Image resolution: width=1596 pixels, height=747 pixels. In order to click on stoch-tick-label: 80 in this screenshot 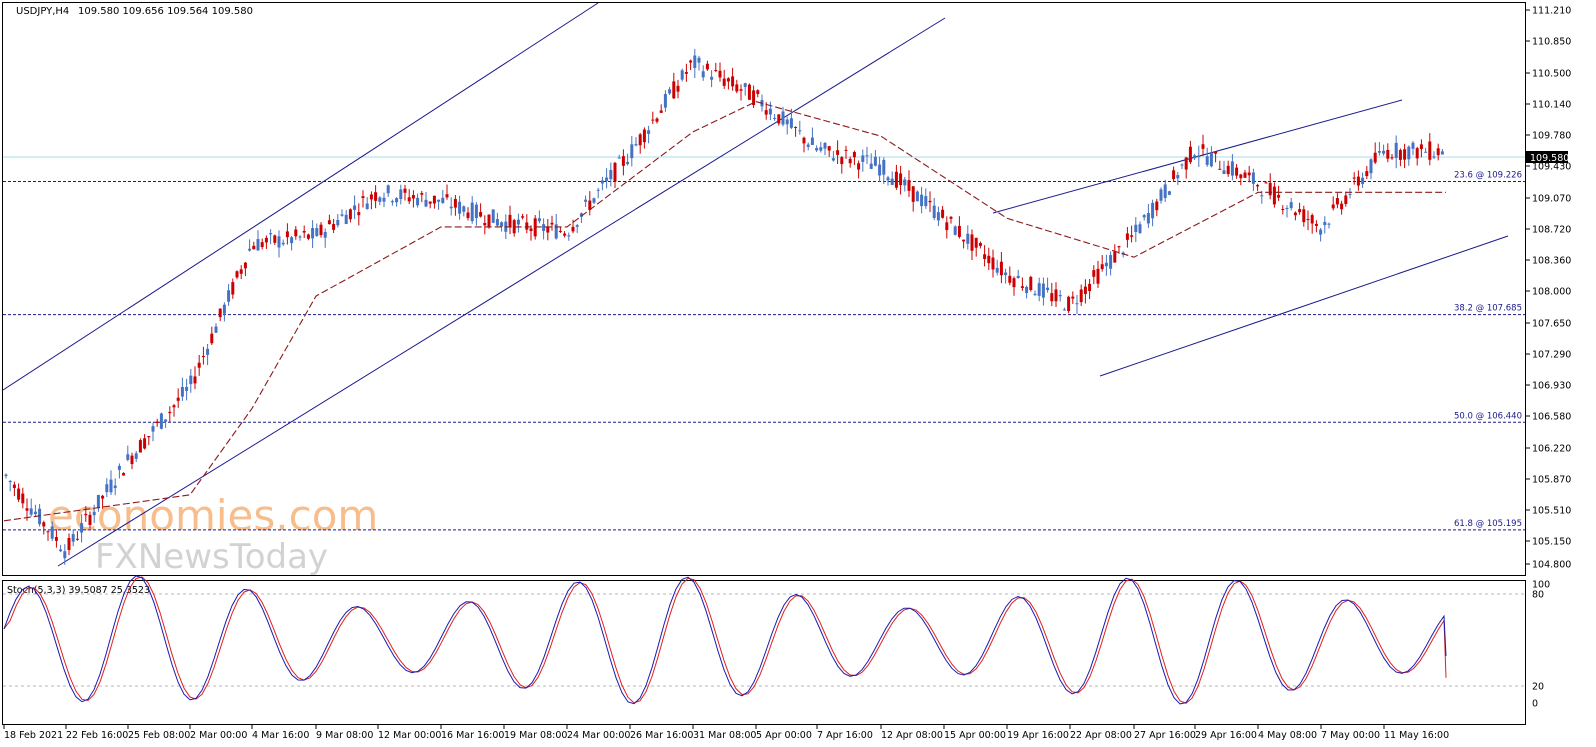, I will do `click(1538, 595)`.